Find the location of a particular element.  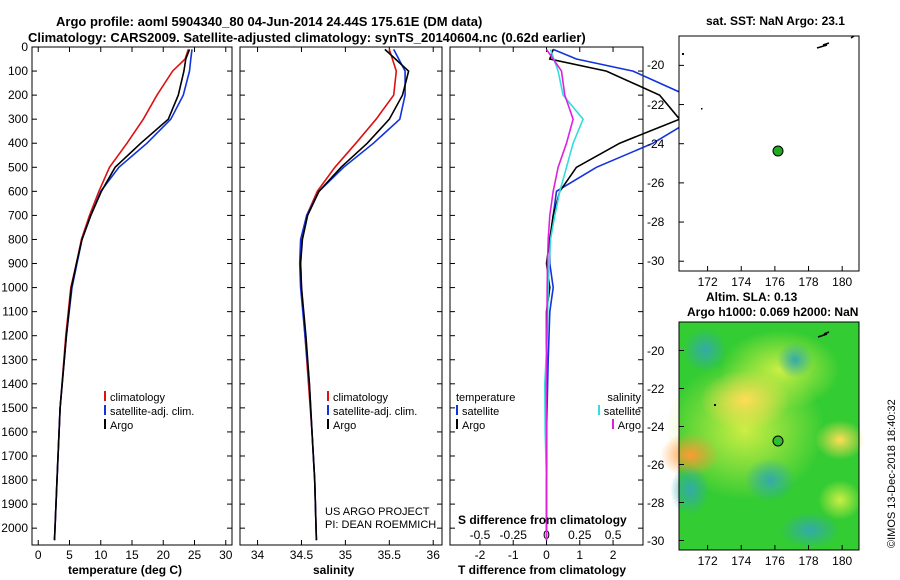

sst-x-tick-label: 172 is located at coordinates (707, 282).